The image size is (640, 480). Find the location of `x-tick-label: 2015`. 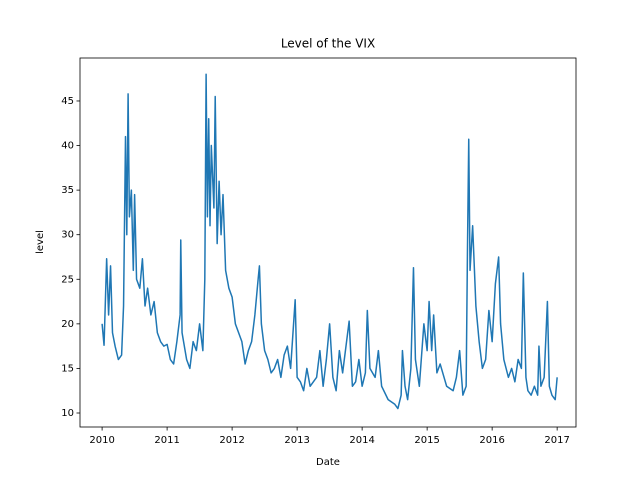

x-tick-label: 2015 is located at coordinates (426, 440).